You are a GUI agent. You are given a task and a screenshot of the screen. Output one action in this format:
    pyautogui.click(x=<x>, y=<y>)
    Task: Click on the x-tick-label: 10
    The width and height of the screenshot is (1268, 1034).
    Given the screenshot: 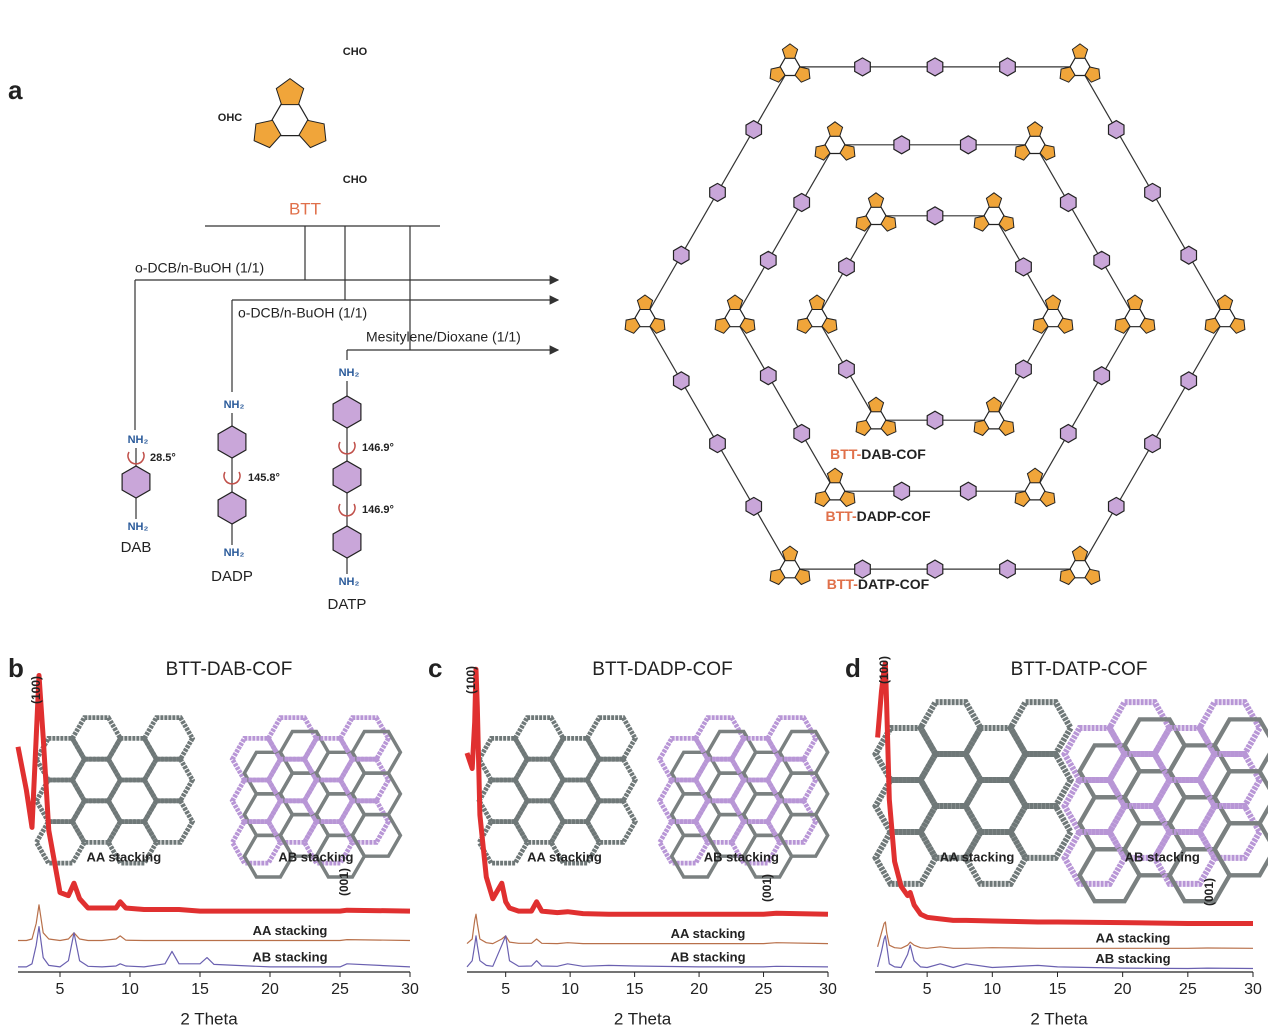 What is the action you would take?
    pyautogui.click(x=570, y=989)
    